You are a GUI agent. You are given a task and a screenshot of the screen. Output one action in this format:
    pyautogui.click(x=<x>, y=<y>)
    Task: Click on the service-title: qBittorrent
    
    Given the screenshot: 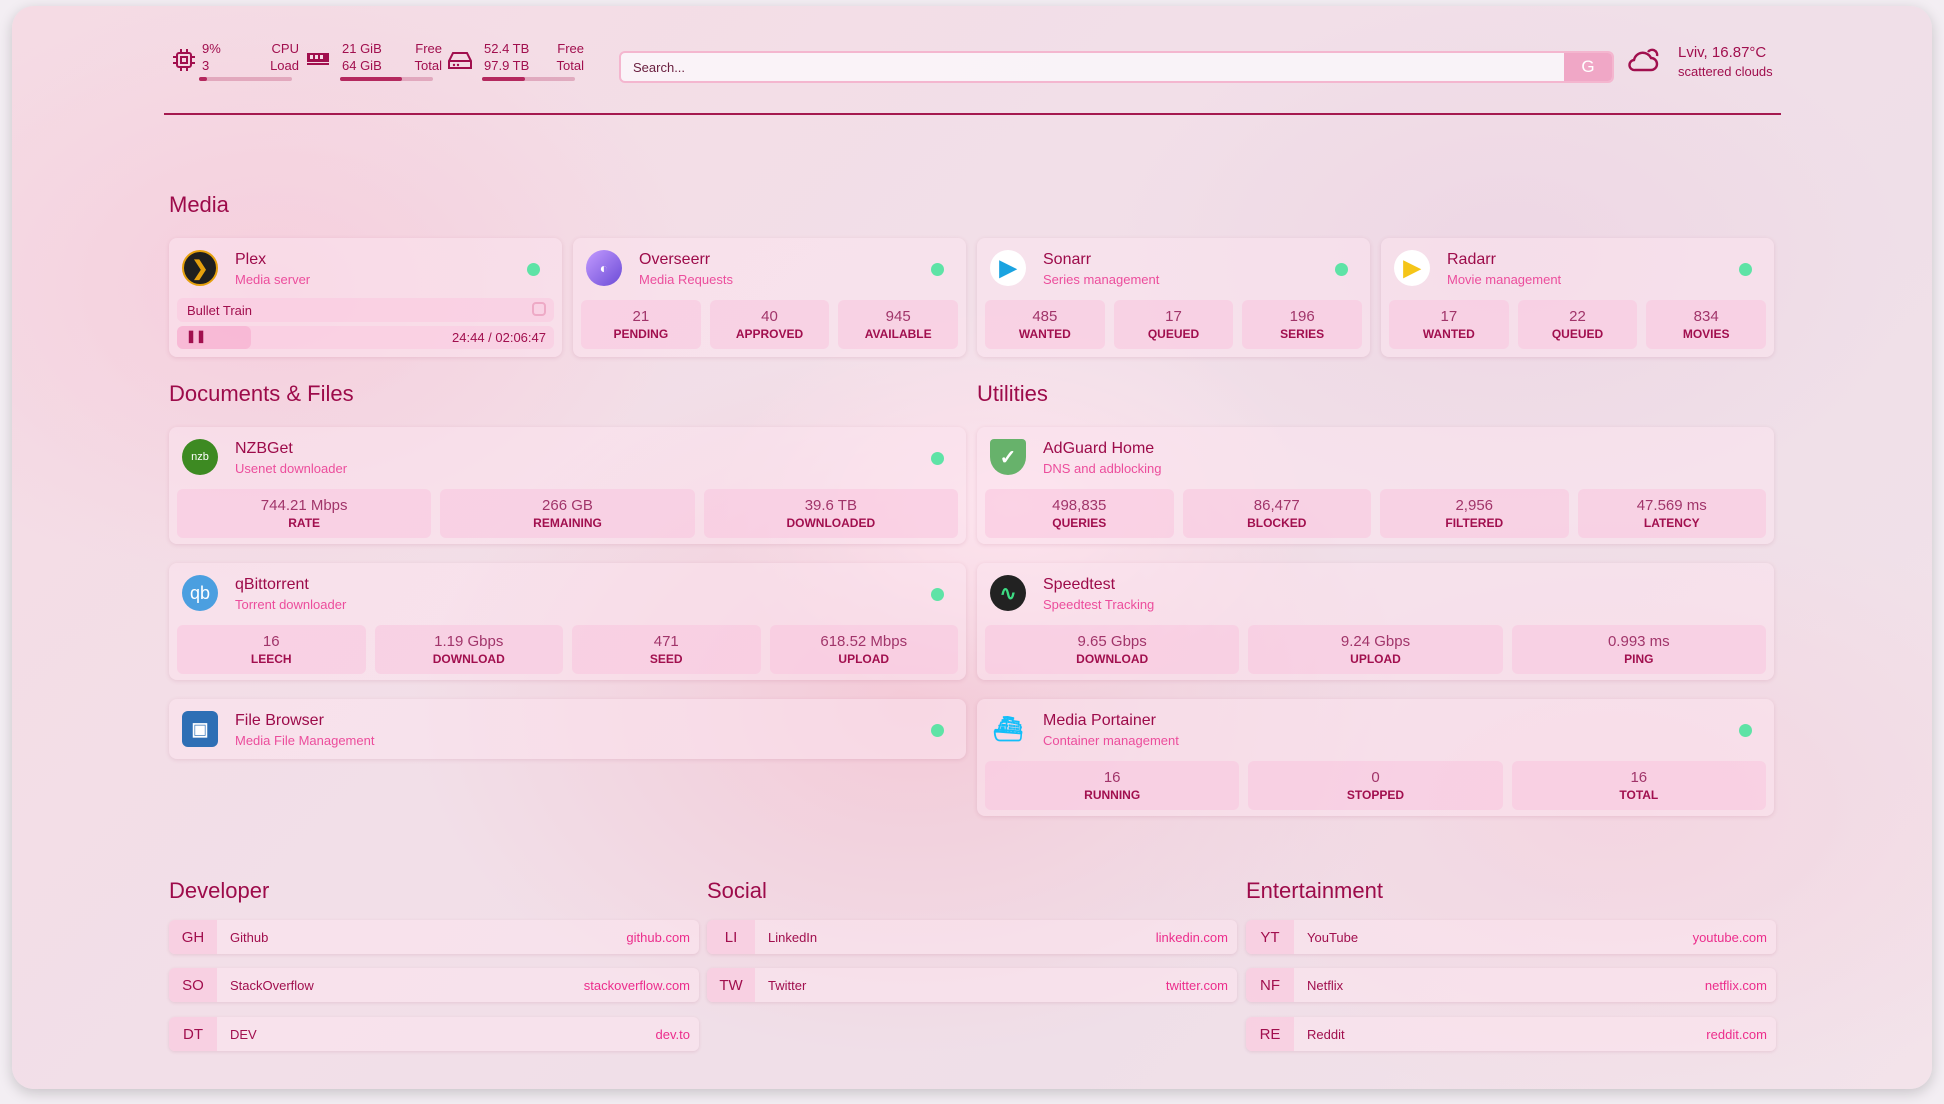 What is the action you would take?
    pyautogui.click(x=272, y=584)
    